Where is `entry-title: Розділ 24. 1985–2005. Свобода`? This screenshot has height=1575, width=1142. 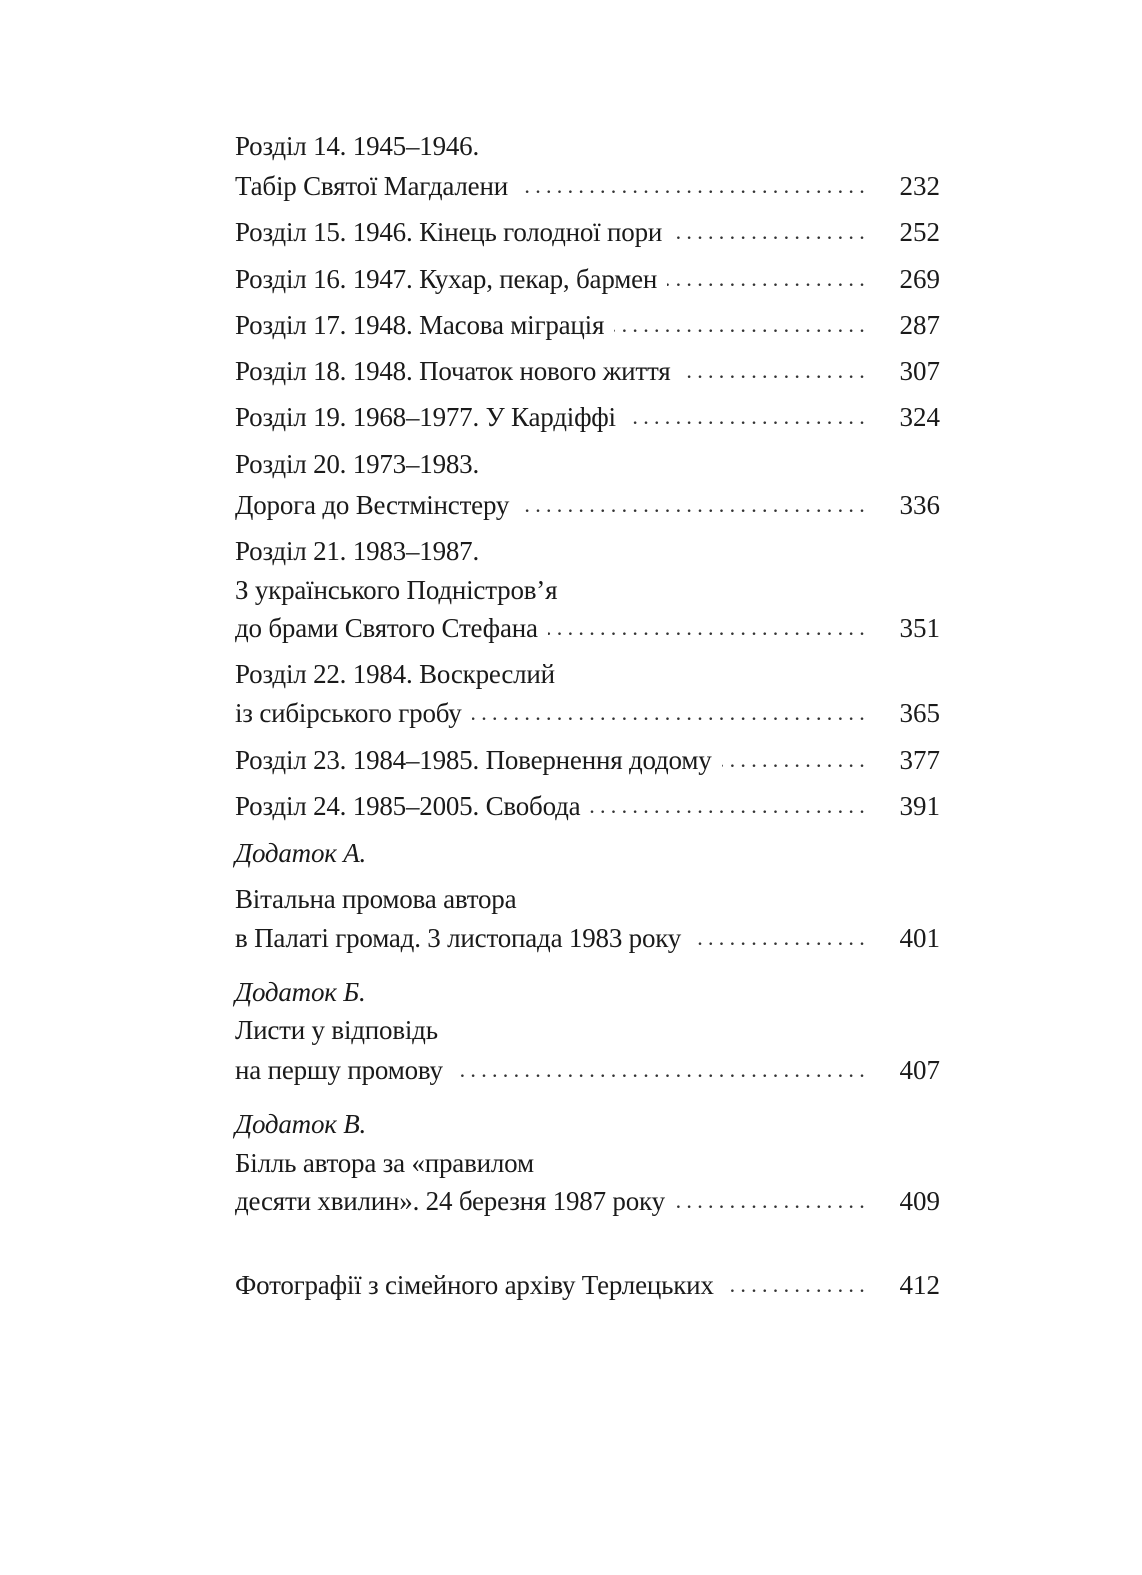 entry-title: Розділ 24. 1985–2005. Свобода is located at coordinates (408, 805).